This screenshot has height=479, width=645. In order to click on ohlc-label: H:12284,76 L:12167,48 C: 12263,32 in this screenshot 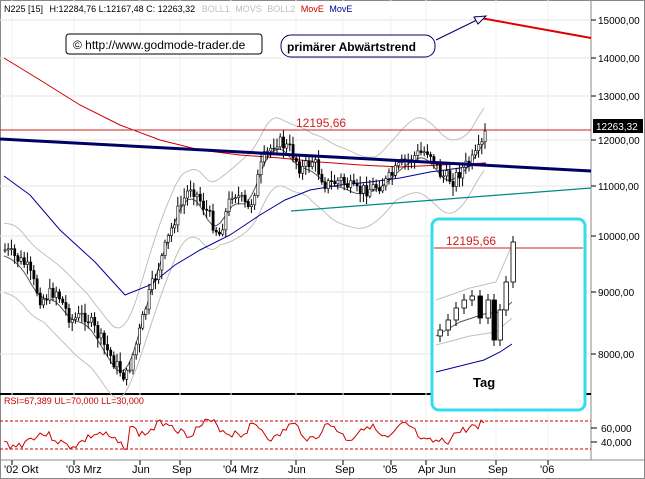, I will do `click(123, 9)`.